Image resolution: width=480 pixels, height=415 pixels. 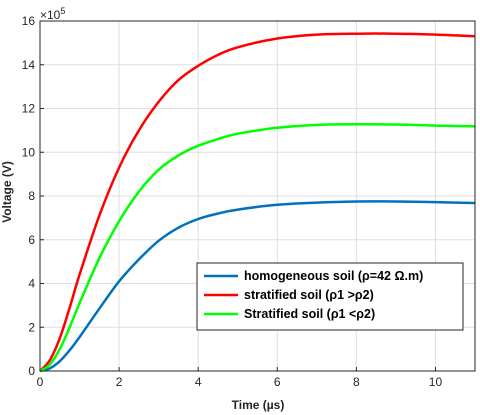 I want to click on legend-label-stratified-low: Stratified soil (ρ1 <ρ2), so click(x=309, y=314).